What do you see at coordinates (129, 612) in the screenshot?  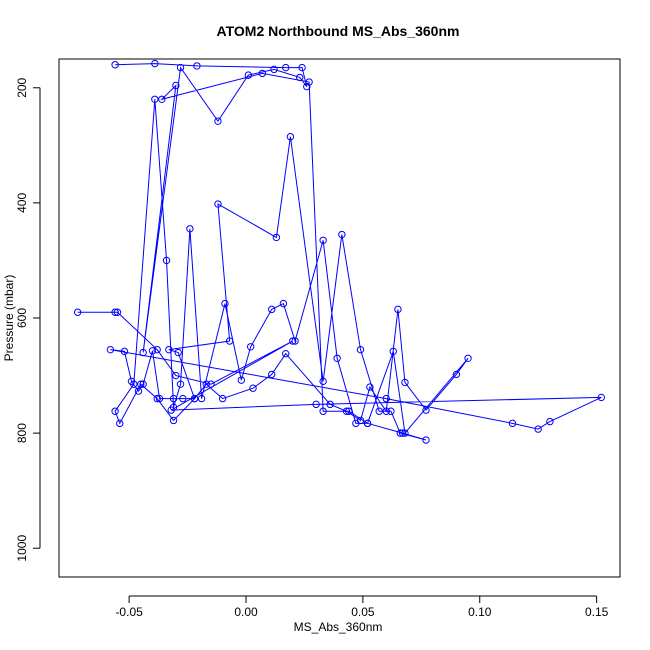 I see `x-tick-label: -0.05` at bounding box center [129, 612].